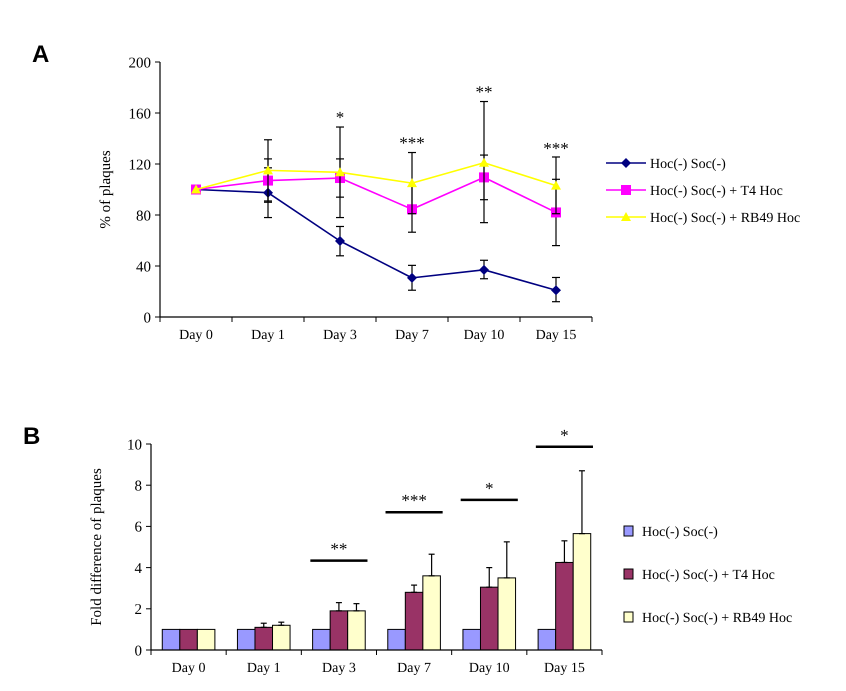  What do you see at coordinates (31, 436) in the screenshot?
I see `chart-title: B` at bounding box center [31, 436].